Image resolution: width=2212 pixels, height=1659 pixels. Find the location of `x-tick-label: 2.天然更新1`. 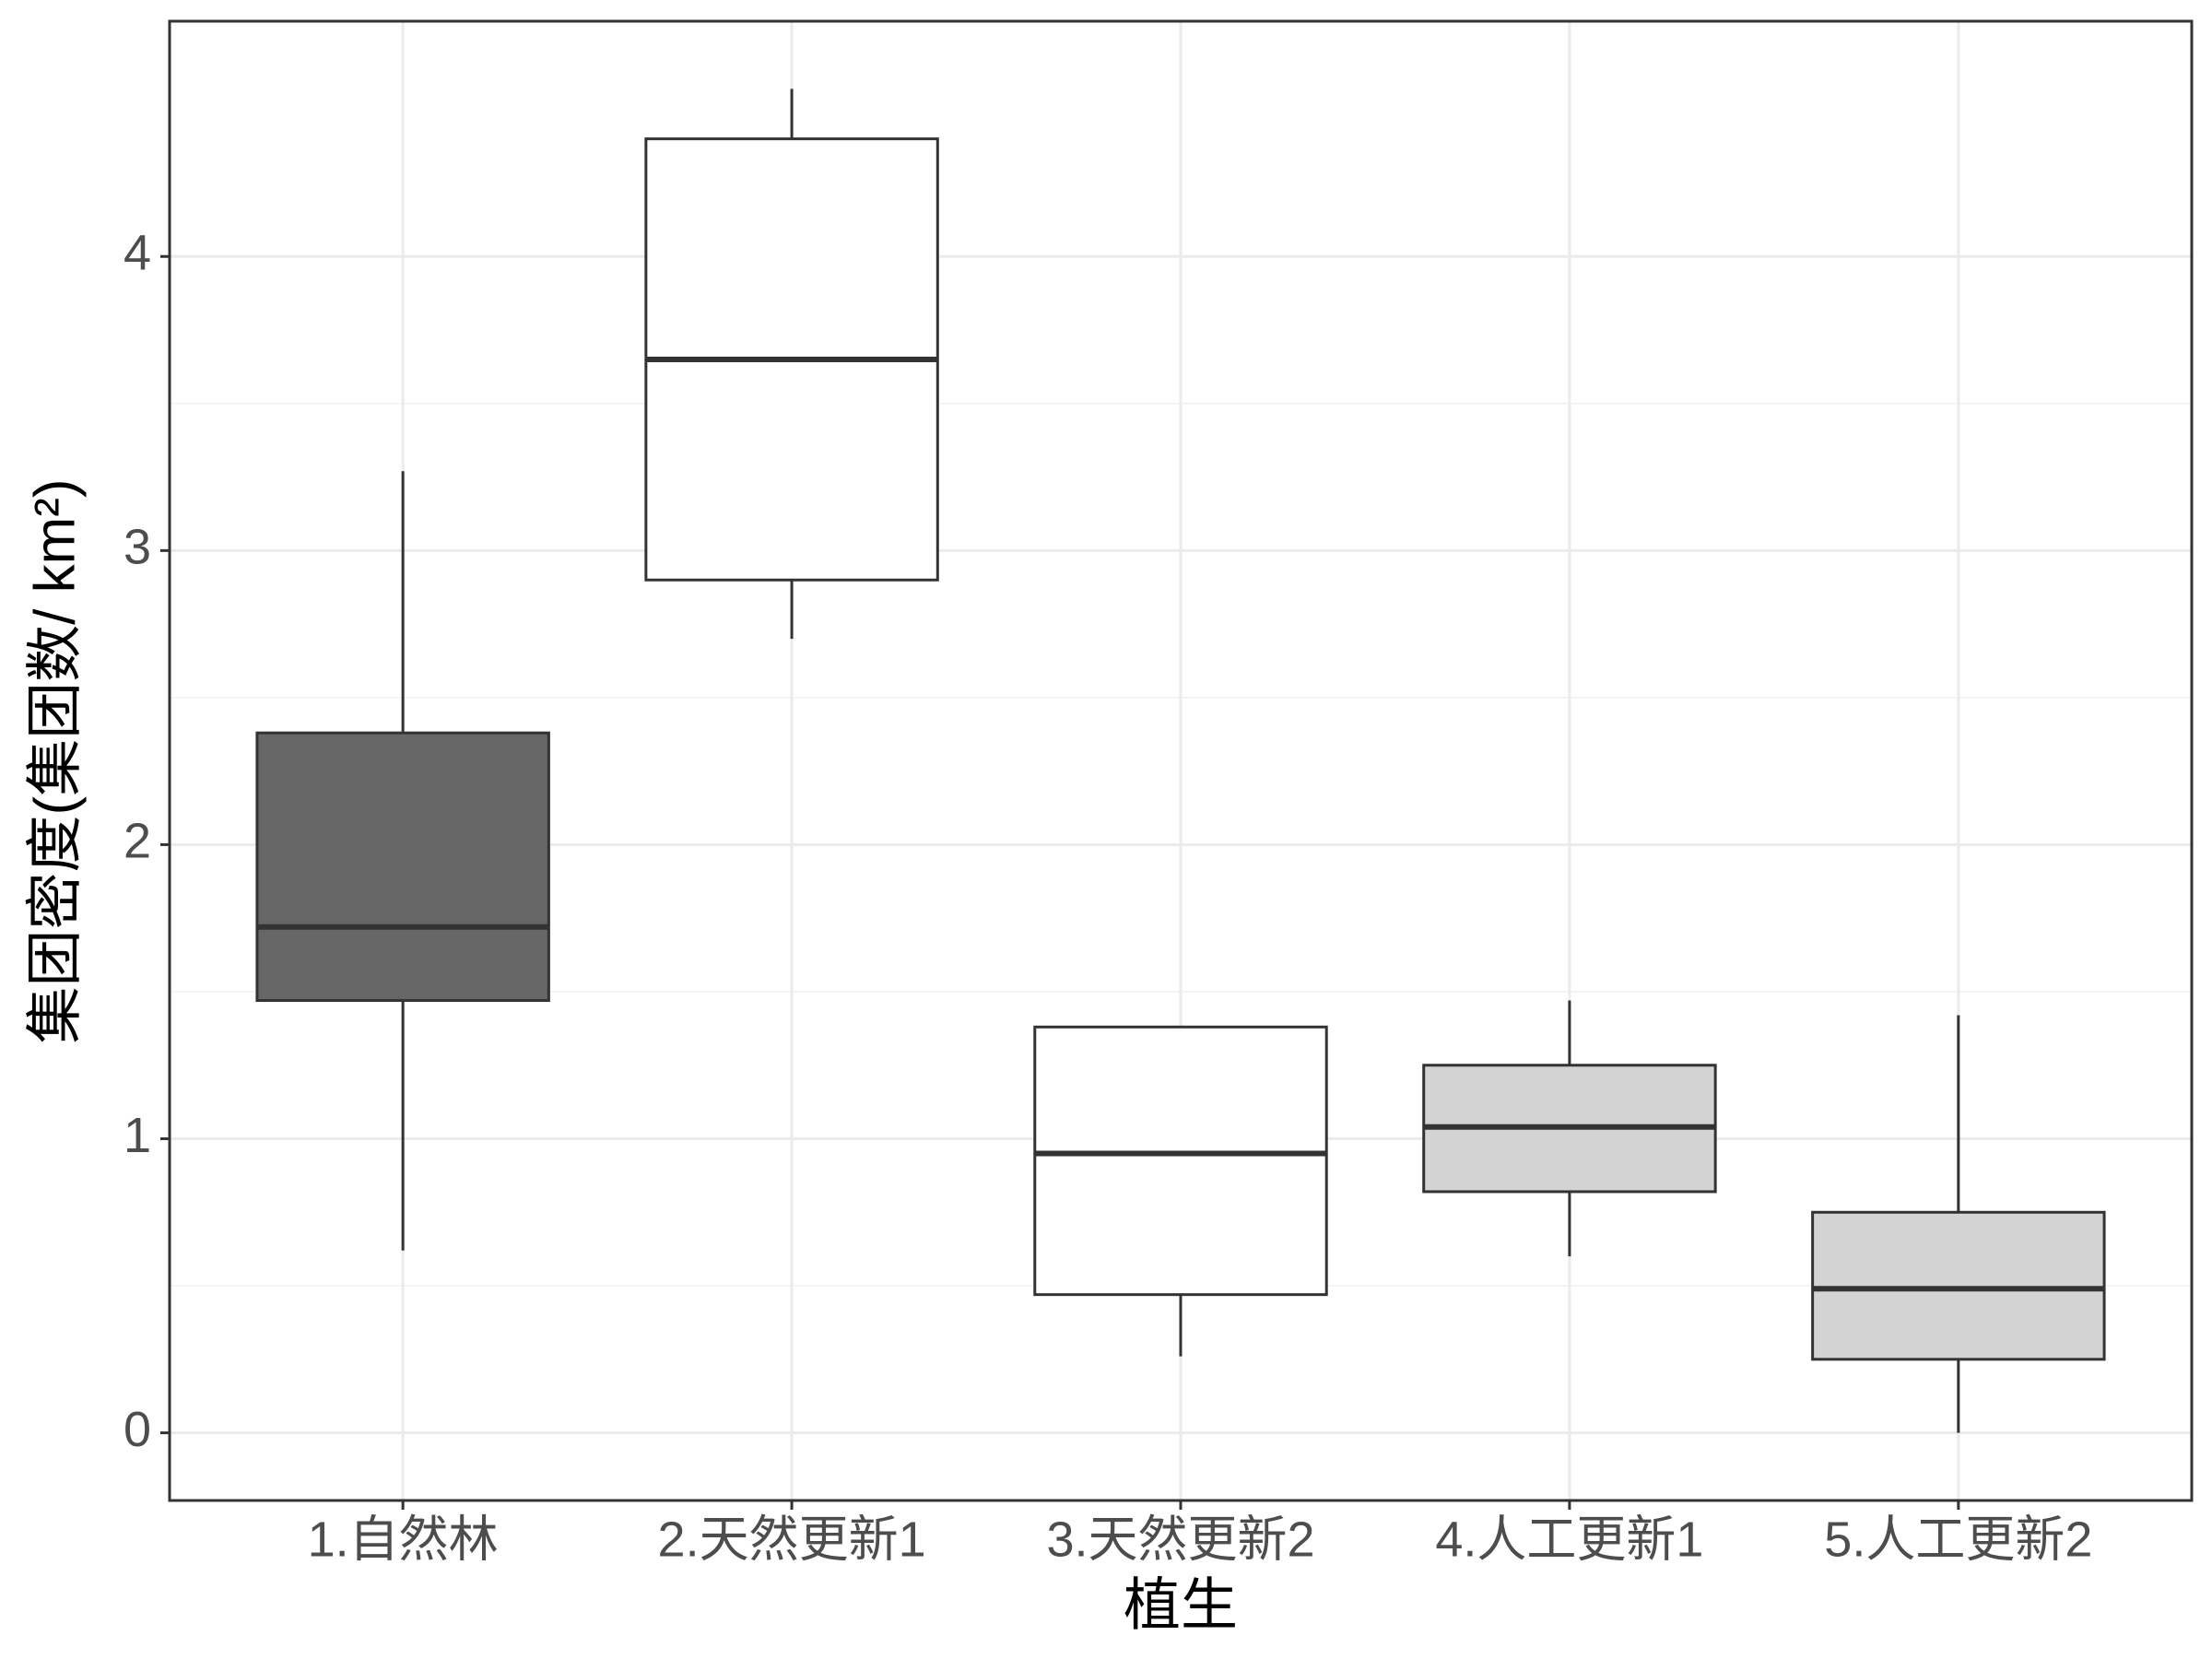

x-tick-label: 2.天然更新1 is located at coordinates (792, 1539).